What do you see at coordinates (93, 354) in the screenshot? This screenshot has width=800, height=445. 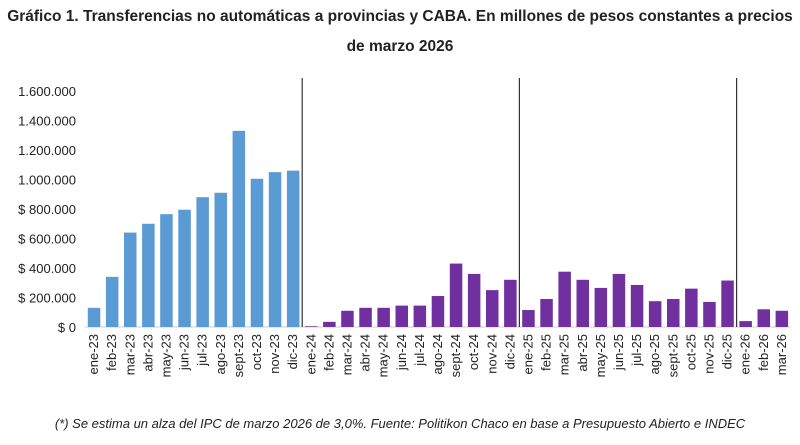 I see `x-tick-label: ene-23` at bounding box center [93, 354].